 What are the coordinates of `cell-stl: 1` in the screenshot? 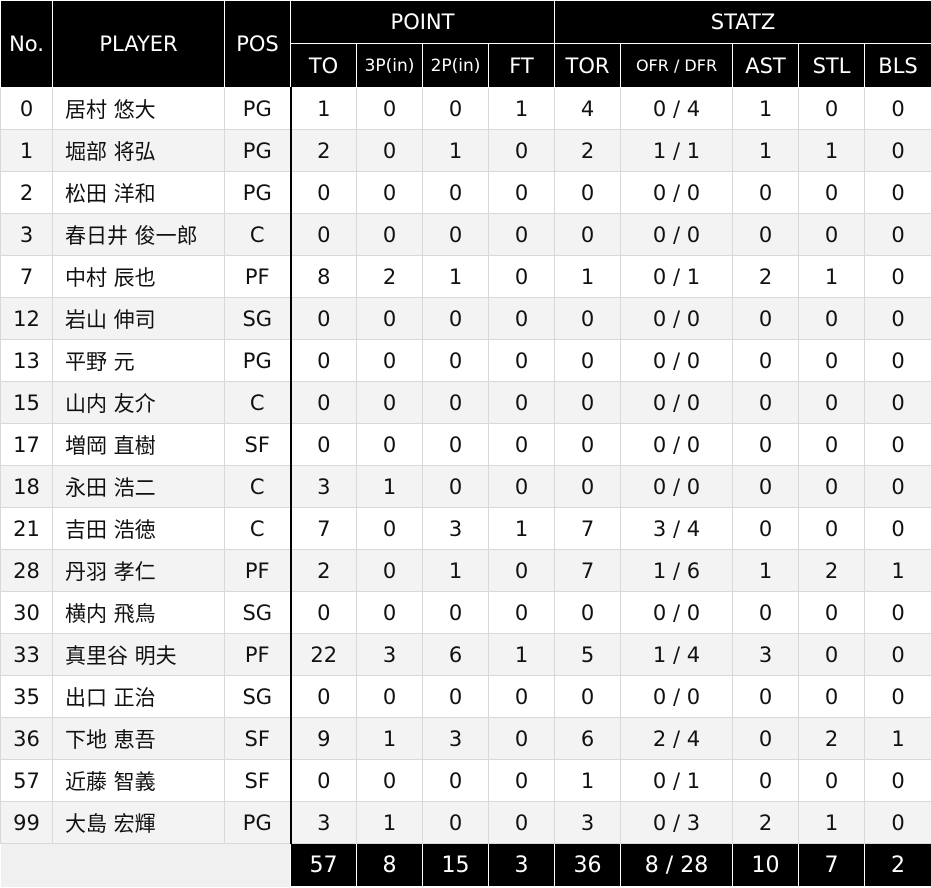 It's located at (831, 150).